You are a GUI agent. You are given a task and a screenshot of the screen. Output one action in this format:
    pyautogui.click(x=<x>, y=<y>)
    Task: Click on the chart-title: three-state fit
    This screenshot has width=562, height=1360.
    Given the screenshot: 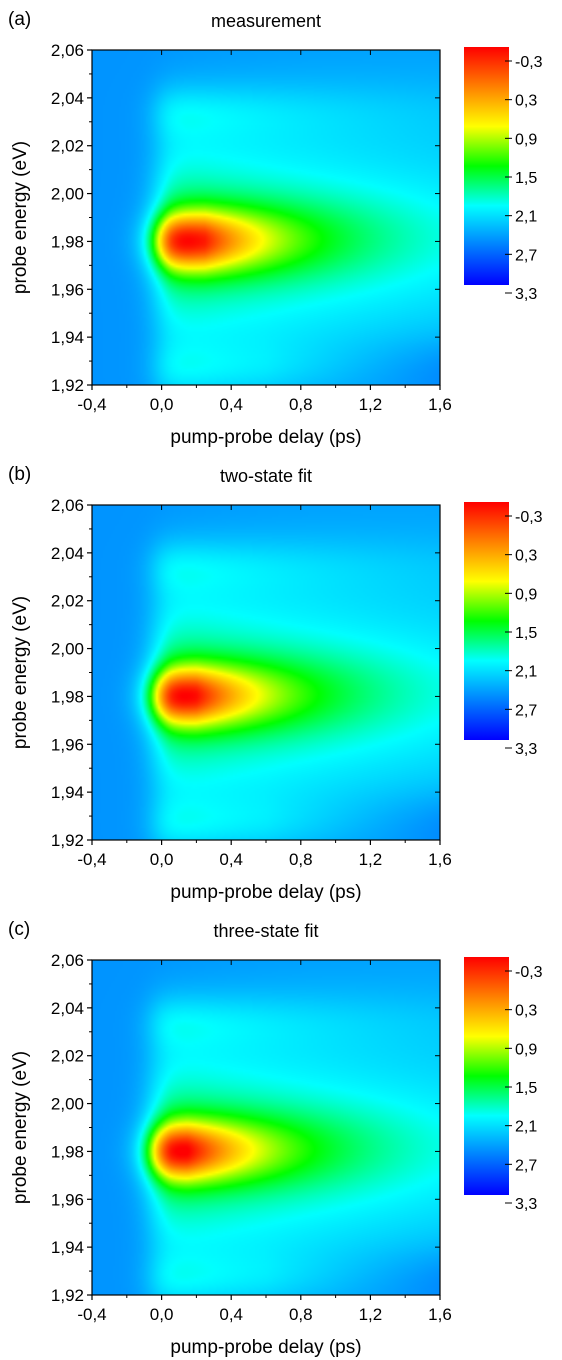 What is the action you would take?
    pyautogui.click(x=265, y=931)
    